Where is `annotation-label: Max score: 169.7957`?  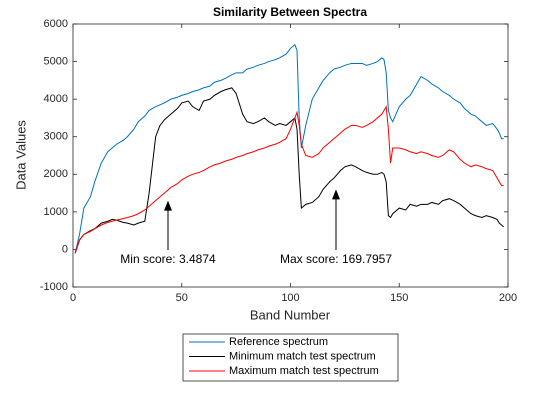
annotation-label: Max score: 169.7957 is located at coordinates (336, 259).